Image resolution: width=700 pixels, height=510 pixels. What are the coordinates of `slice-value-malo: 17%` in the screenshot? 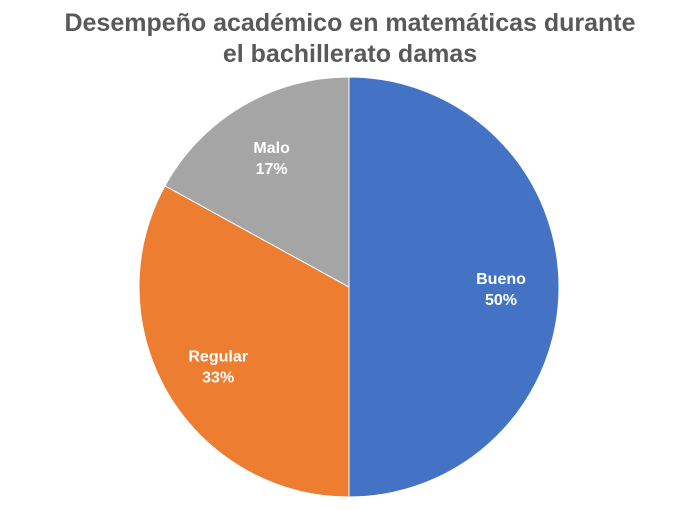 It's located at (272, 169).